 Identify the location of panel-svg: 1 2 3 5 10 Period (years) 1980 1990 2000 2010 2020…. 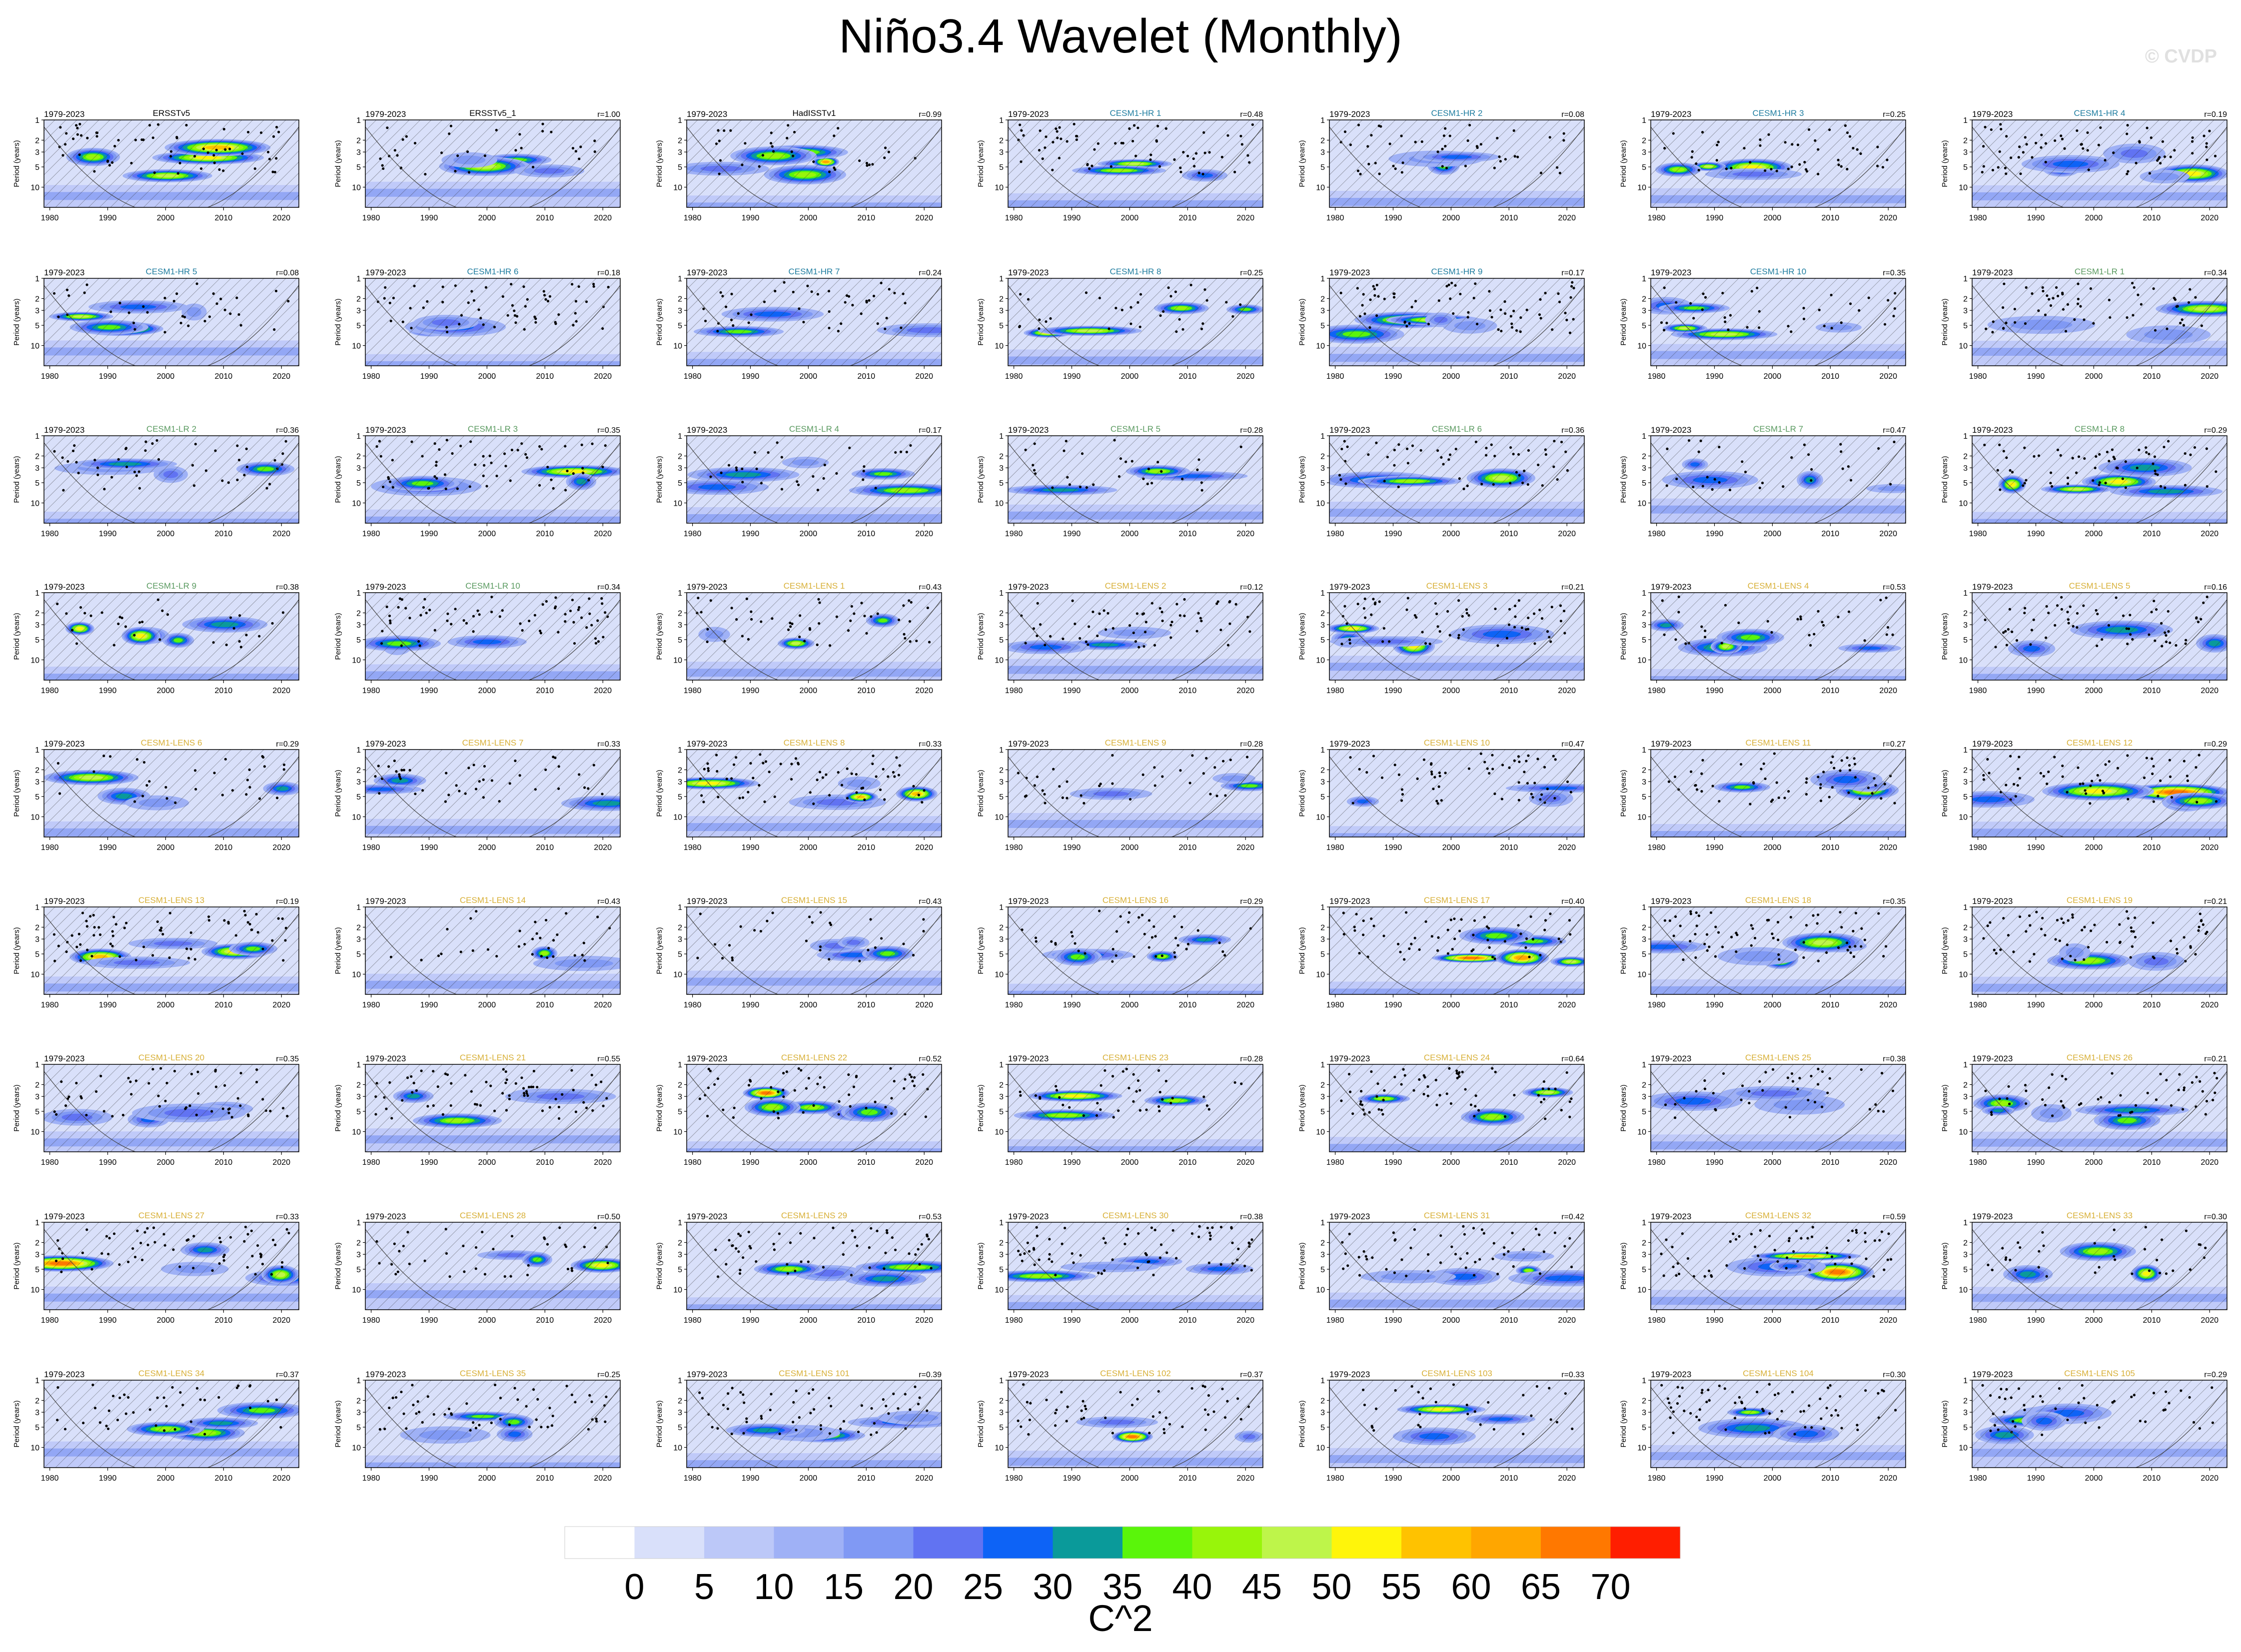
(156, 1426).